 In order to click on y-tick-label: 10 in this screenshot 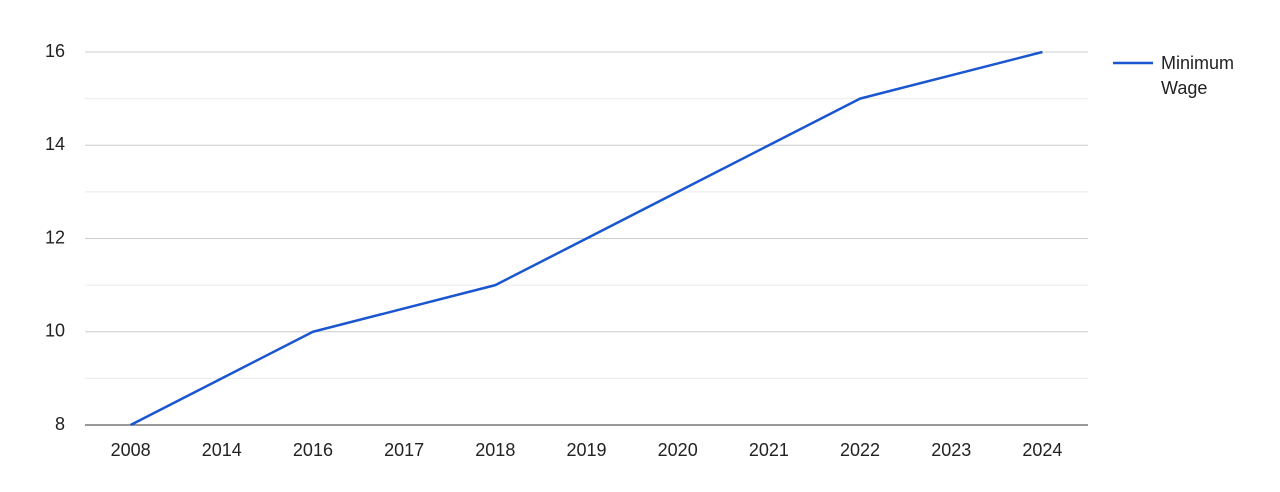, I will do `click(55, 331)`.